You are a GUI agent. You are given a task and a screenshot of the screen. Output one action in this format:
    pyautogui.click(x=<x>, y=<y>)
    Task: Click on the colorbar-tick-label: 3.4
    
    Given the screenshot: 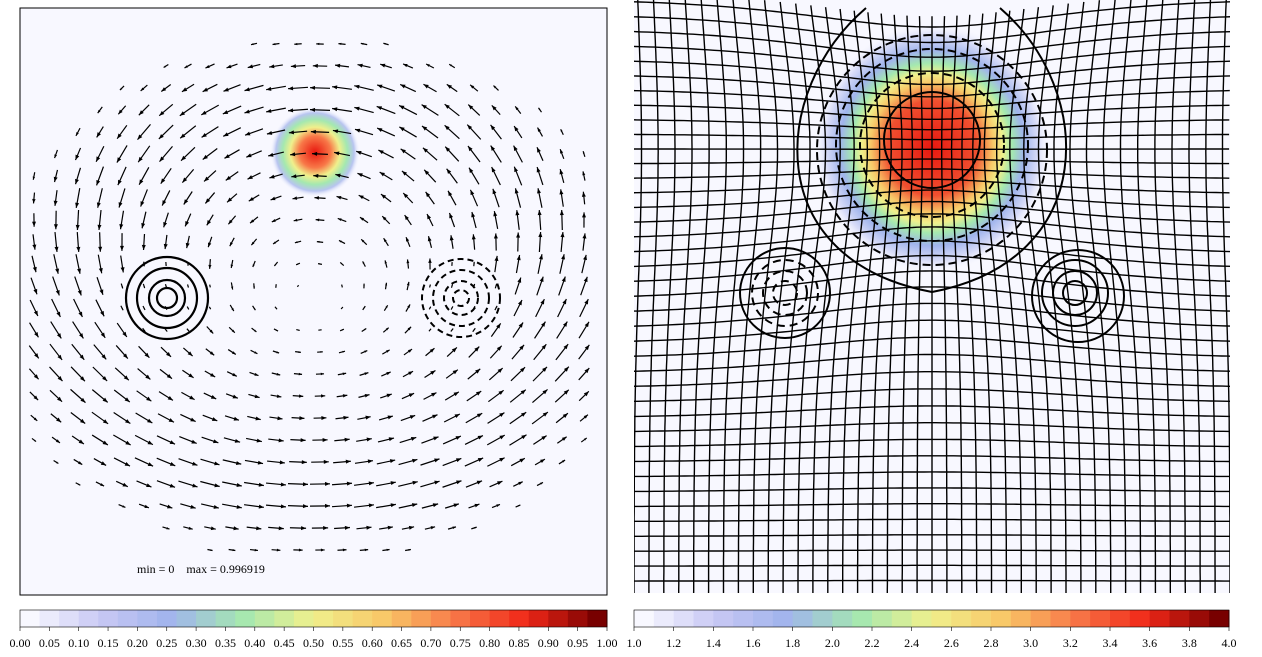 What is the action you would take?
    pyautogui.click(x=1110, y=643)
    